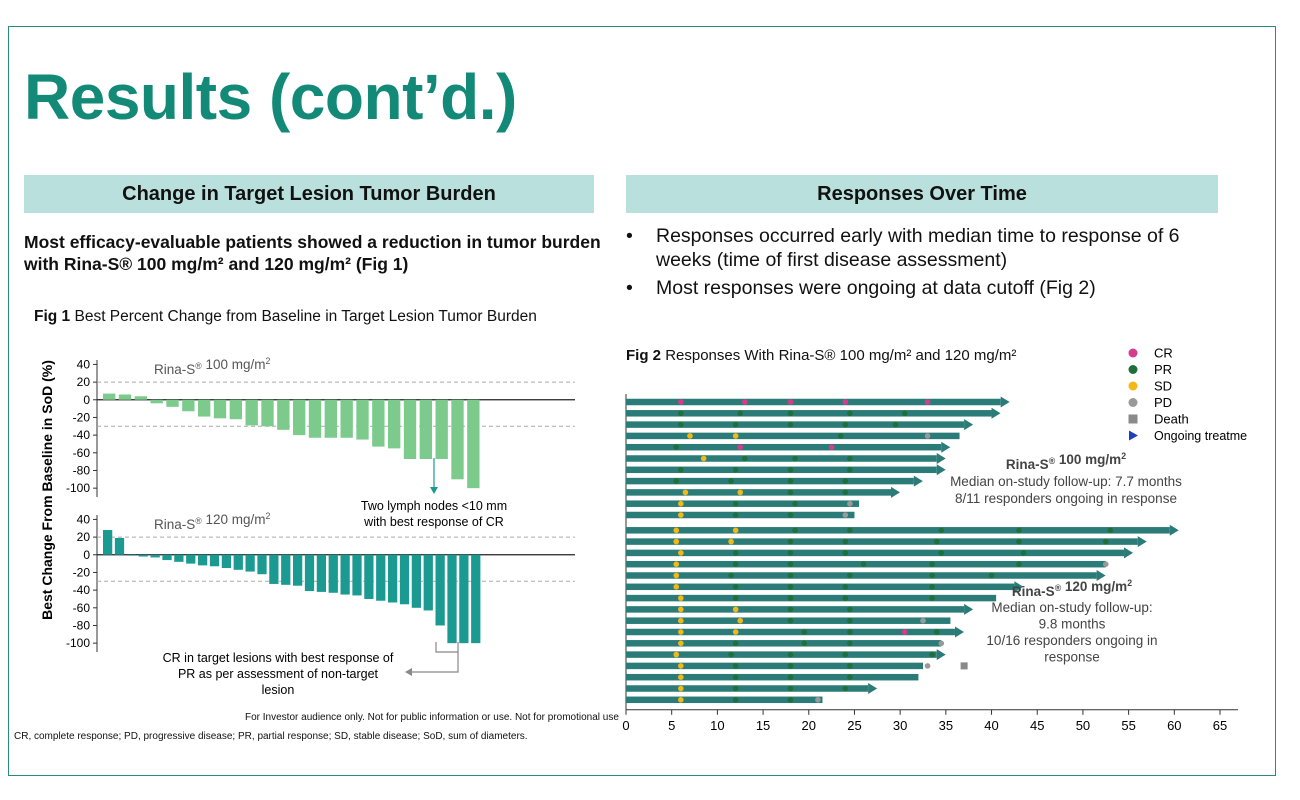  Describe the element at coordinates (1174, 725) in the screenshot. I see `x-tick-label: 60` at that location.